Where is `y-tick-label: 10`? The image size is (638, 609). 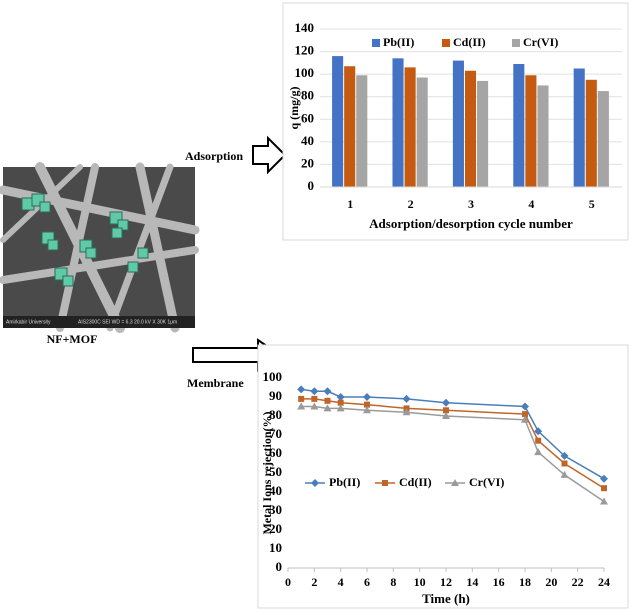 y-tick-label: 10 is located at coordinates (275, 547).